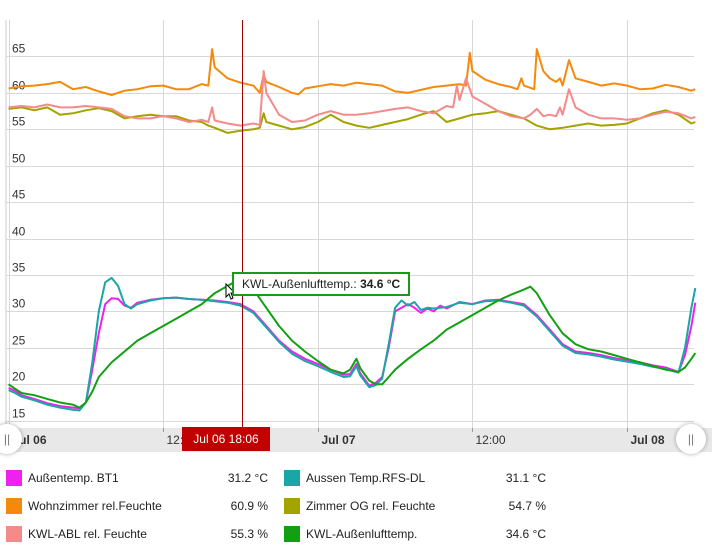 This screenshot has width=712, height=553. Describe the element at coordinates (95, 506) in the screenshot. I see `legend-name: Wohnzimmer rel.Feuchte` at that location.